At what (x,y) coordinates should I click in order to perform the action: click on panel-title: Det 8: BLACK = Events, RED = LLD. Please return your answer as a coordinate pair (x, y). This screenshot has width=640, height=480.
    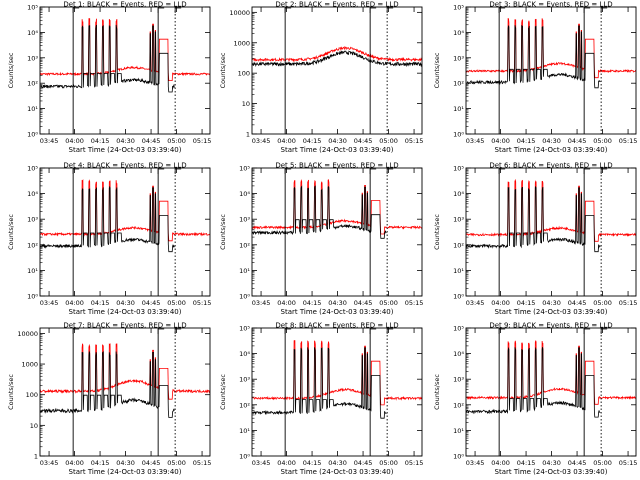
    Looking at the image, I should click on (336, 326).